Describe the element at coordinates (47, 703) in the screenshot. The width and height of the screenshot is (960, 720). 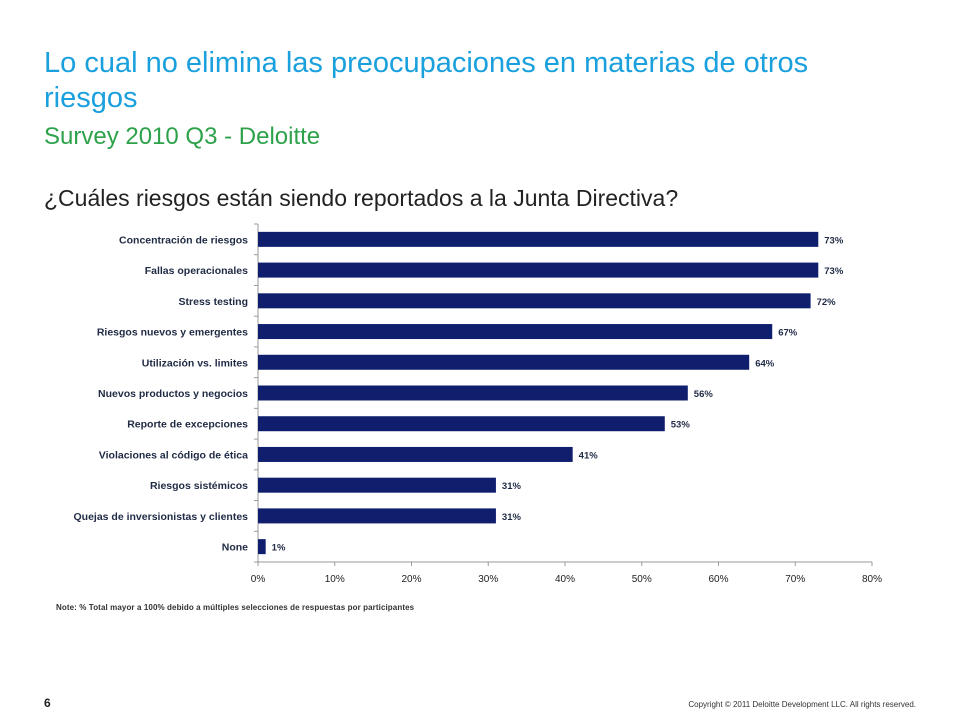
I see `page-number: 6` at that location.